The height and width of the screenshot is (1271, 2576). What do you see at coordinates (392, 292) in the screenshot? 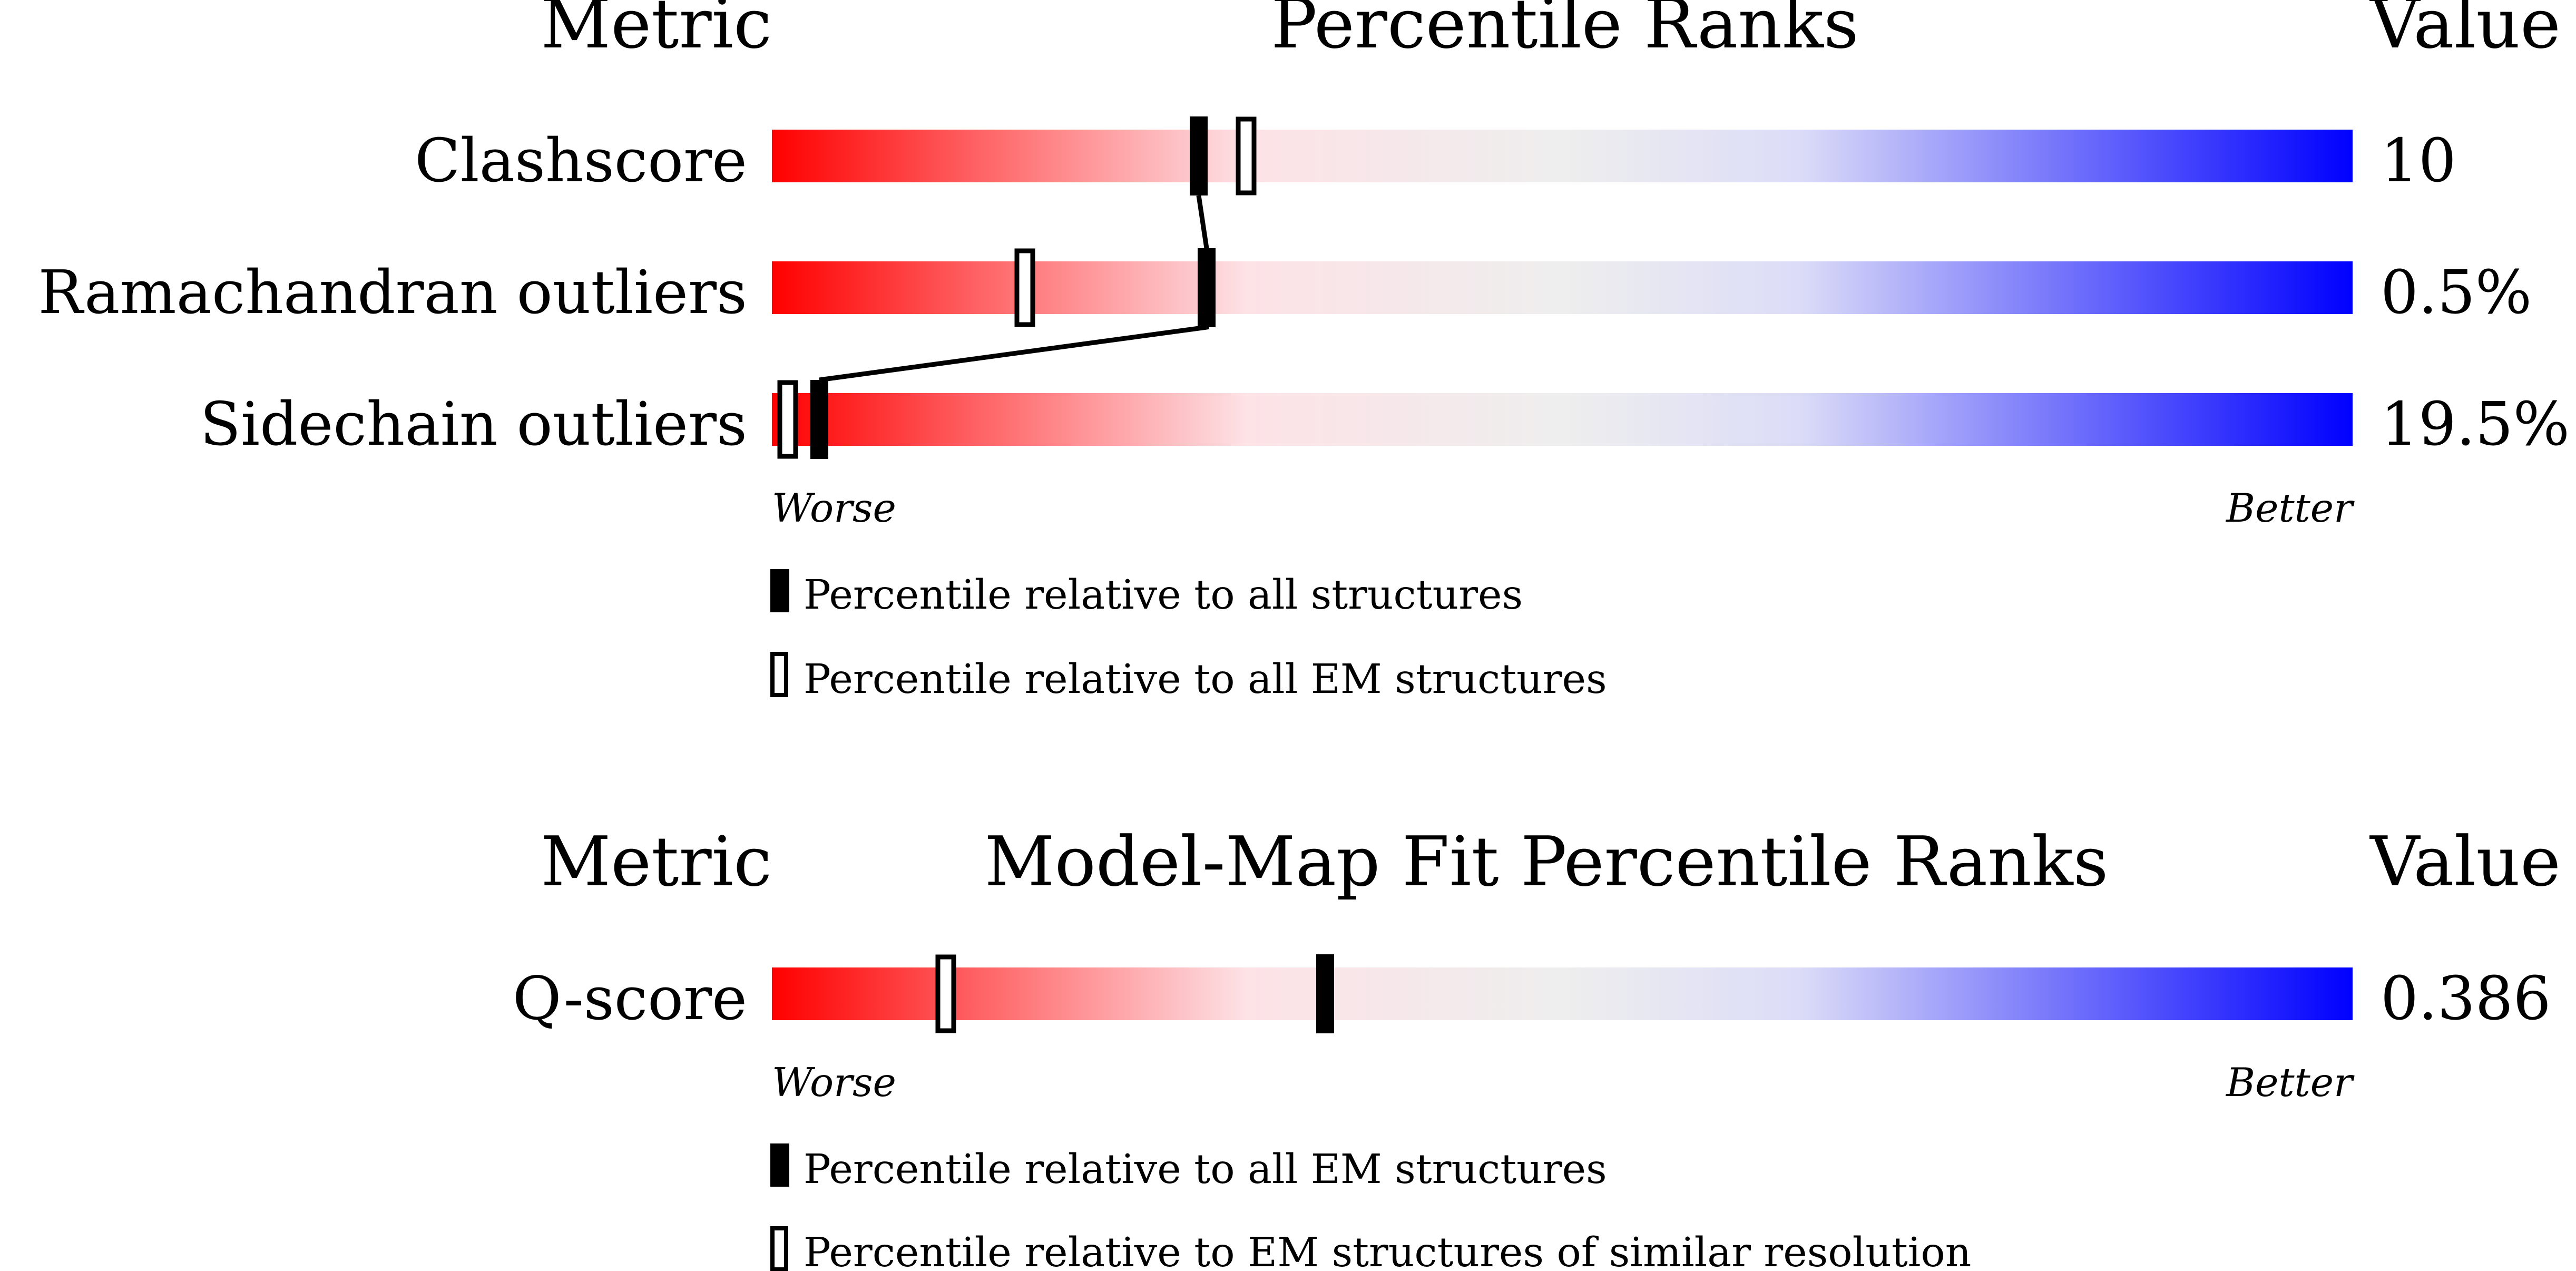
I see `metric-label-ramachandran-outliers: Ramachandran outliers` at bounding box center [392, 292].